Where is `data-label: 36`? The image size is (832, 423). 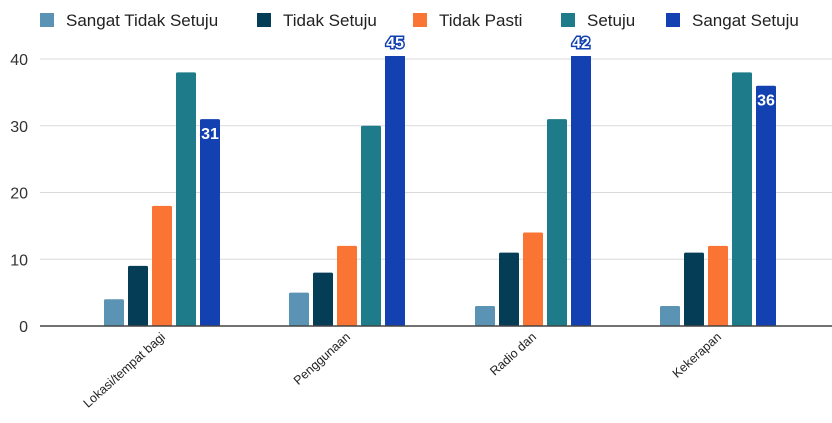
data-label: 36 is located at coordinates (766, 101).